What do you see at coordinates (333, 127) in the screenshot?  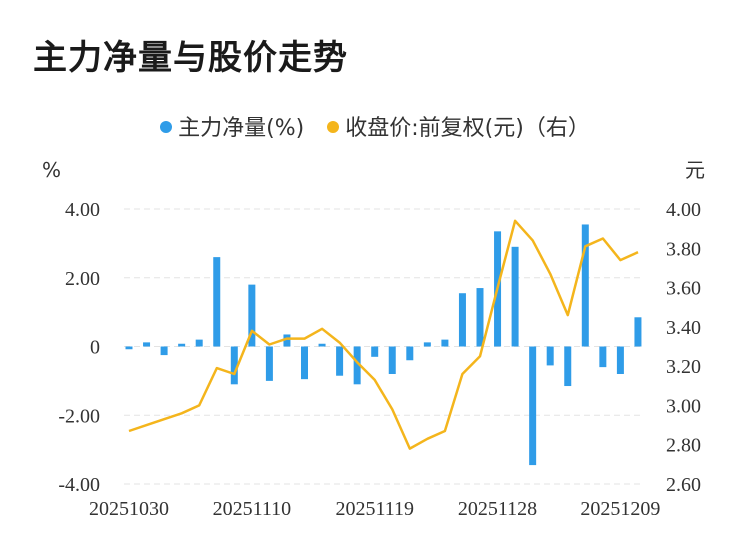 I see `legend-line-swatch` at bounding box center [333, 127].